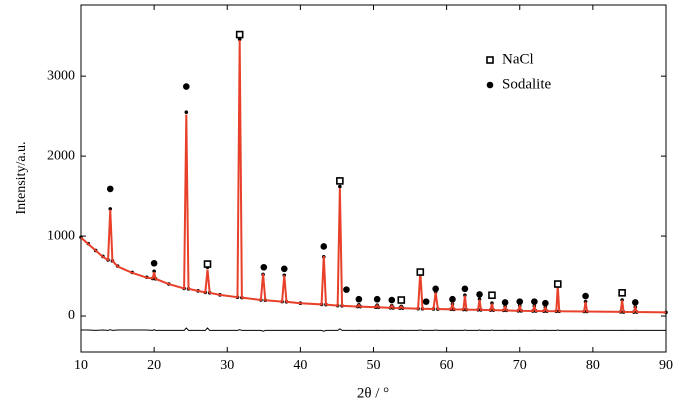 The height and width of the screenshot is (405, 677). Describe the element at coordinates (61, 75) in the screenshot. I see `y-tick-label: 3000` at that location.